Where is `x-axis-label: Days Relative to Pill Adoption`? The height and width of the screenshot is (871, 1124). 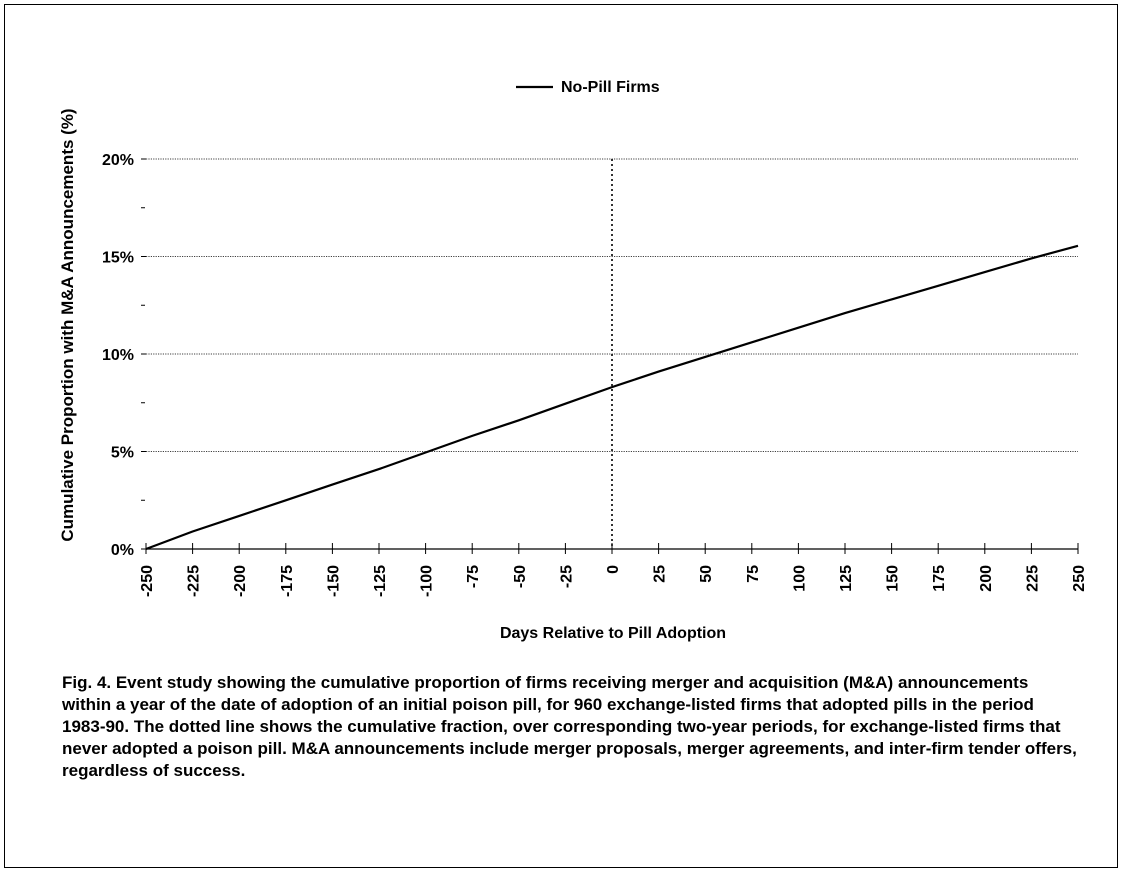
x-axis-label: Days Relative to Pill Adoption is located at coordinates (613, 633).